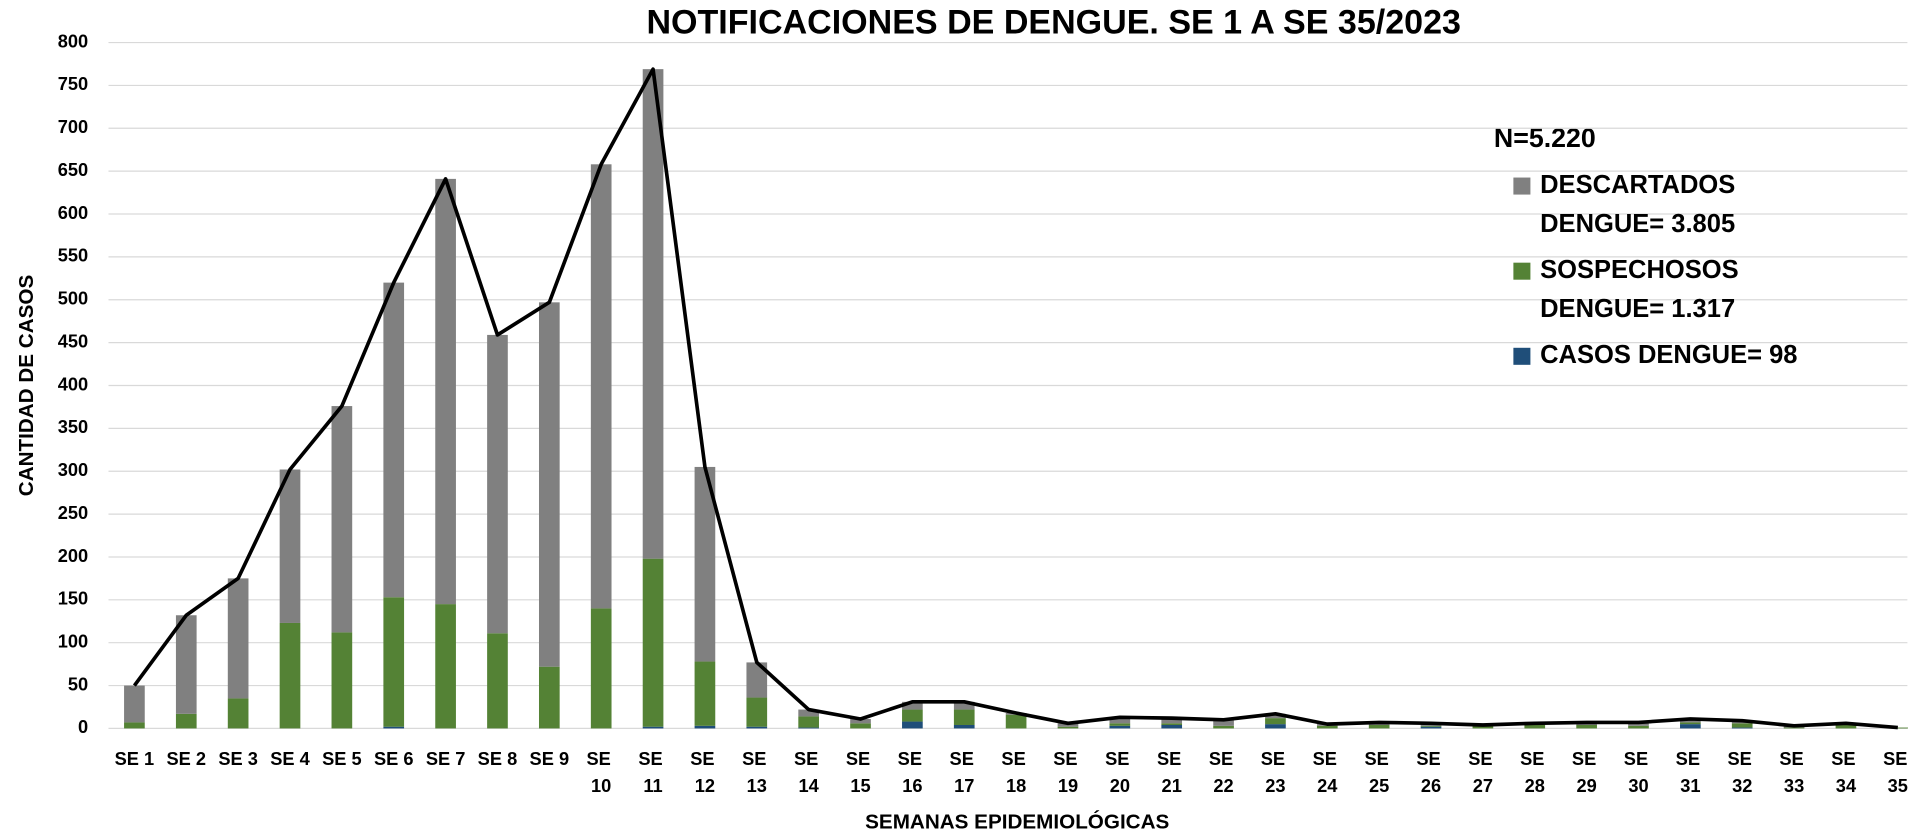  I want to click on x-tick-label: SE 25, so click(1378, 772).